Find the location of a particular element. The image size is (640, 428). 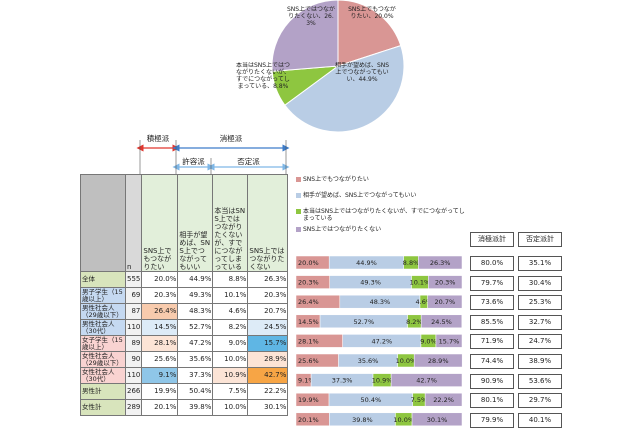

den-total-value: 30.4% is located at coordinates (540, 283).